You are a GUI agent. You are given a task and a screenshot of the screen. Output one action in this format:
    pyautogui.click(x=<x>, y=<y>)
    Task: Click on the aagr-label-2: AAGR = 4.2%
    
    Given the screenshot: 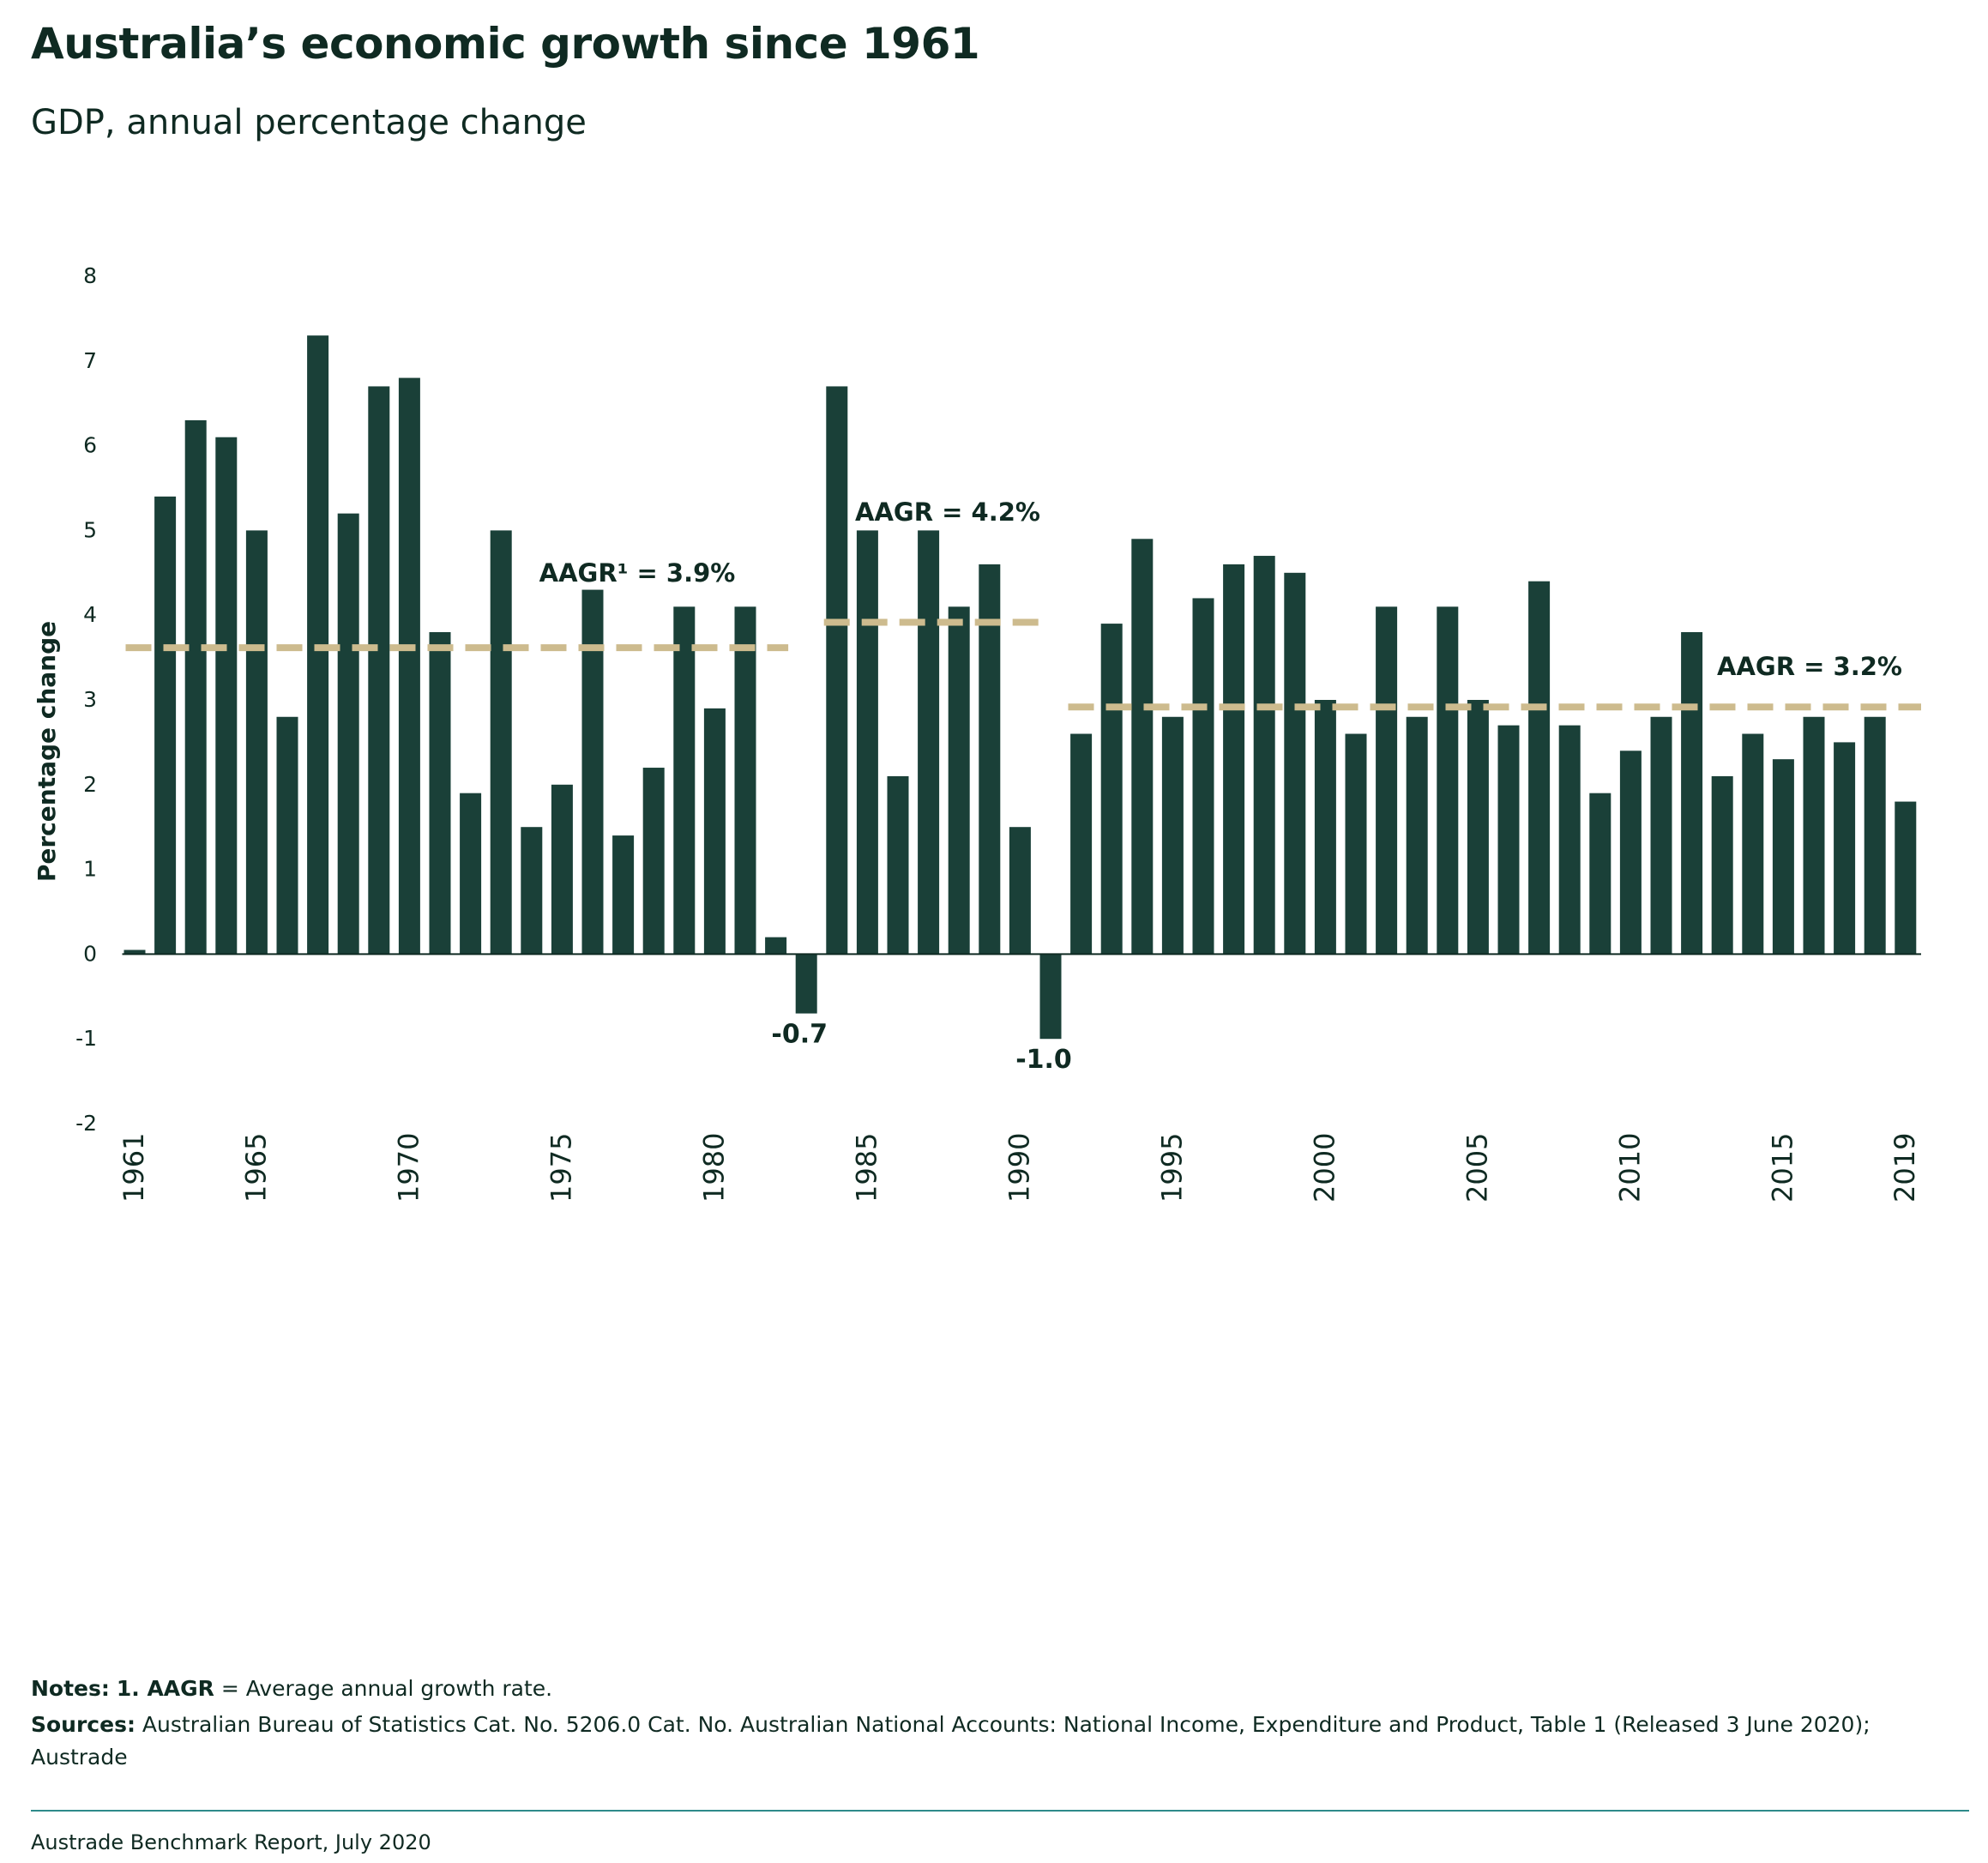 What is the action you would take?
    pyautogui.click(x=947, y=512)
    